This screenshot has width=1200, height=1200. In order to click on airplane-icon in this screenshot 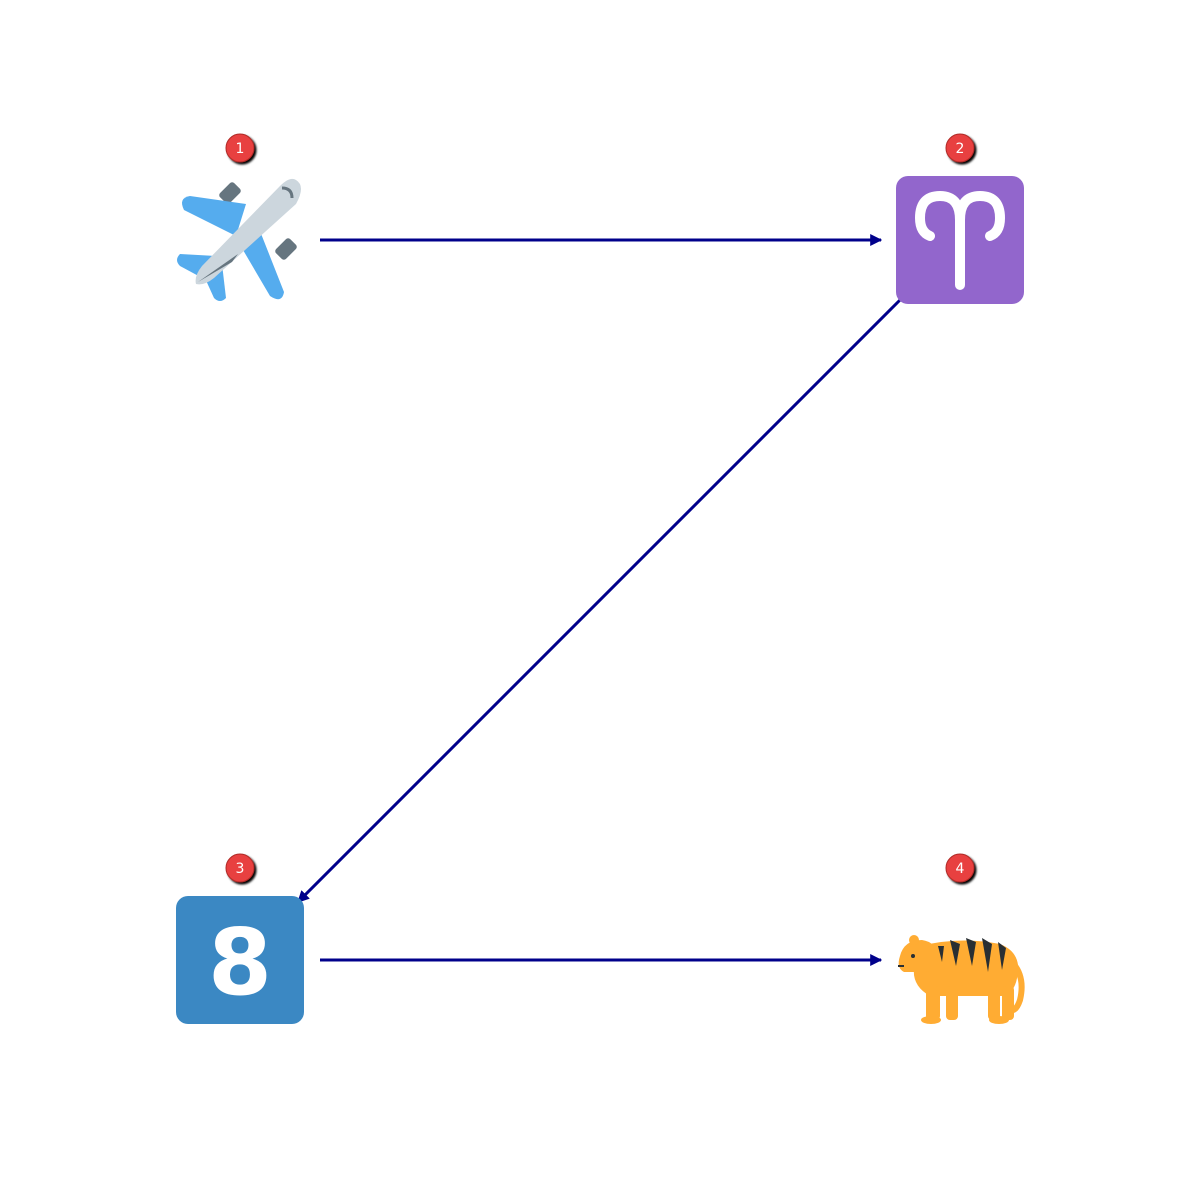, I will do `click(239, 239)`.